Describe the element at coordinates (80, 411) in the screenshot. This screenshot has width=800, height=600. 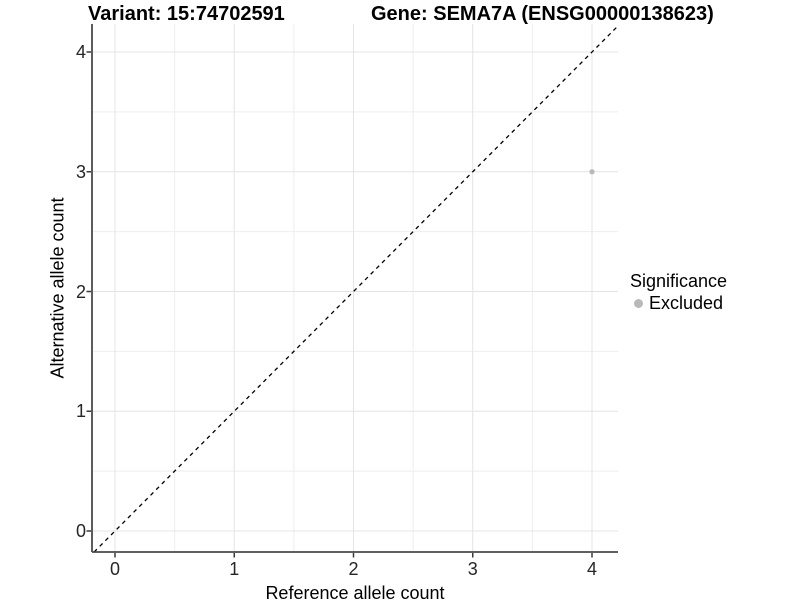
I see `y-tick-label: 1` at that location.